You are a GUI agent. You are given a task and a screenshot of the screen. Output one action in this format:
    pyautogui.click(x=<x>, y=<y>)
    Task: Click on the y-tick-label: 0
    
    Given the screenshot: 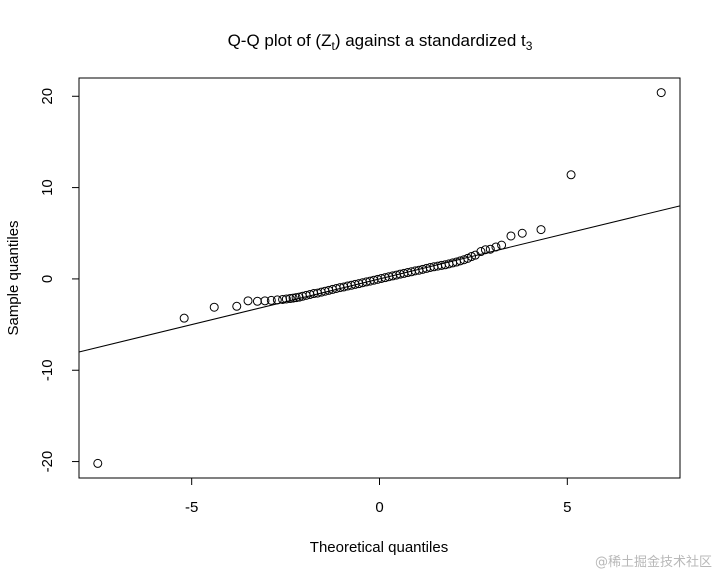 What is the action you would take?
    pyautogui.click(x=47, y=279)
    